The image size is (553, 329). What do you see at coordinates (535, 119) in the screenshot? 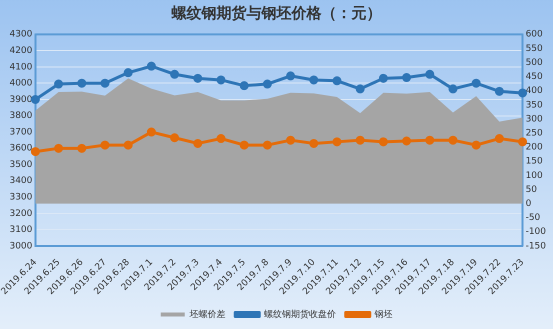
I see `y2-tick-label: 300` at bounding box center [535, 119].